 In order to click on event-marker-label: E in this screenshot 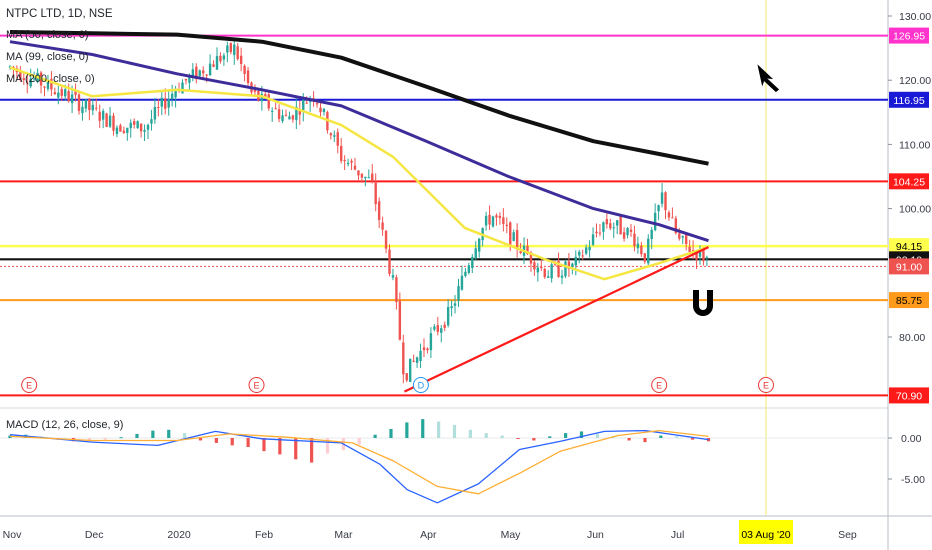, I will do `click(766, 386)`.